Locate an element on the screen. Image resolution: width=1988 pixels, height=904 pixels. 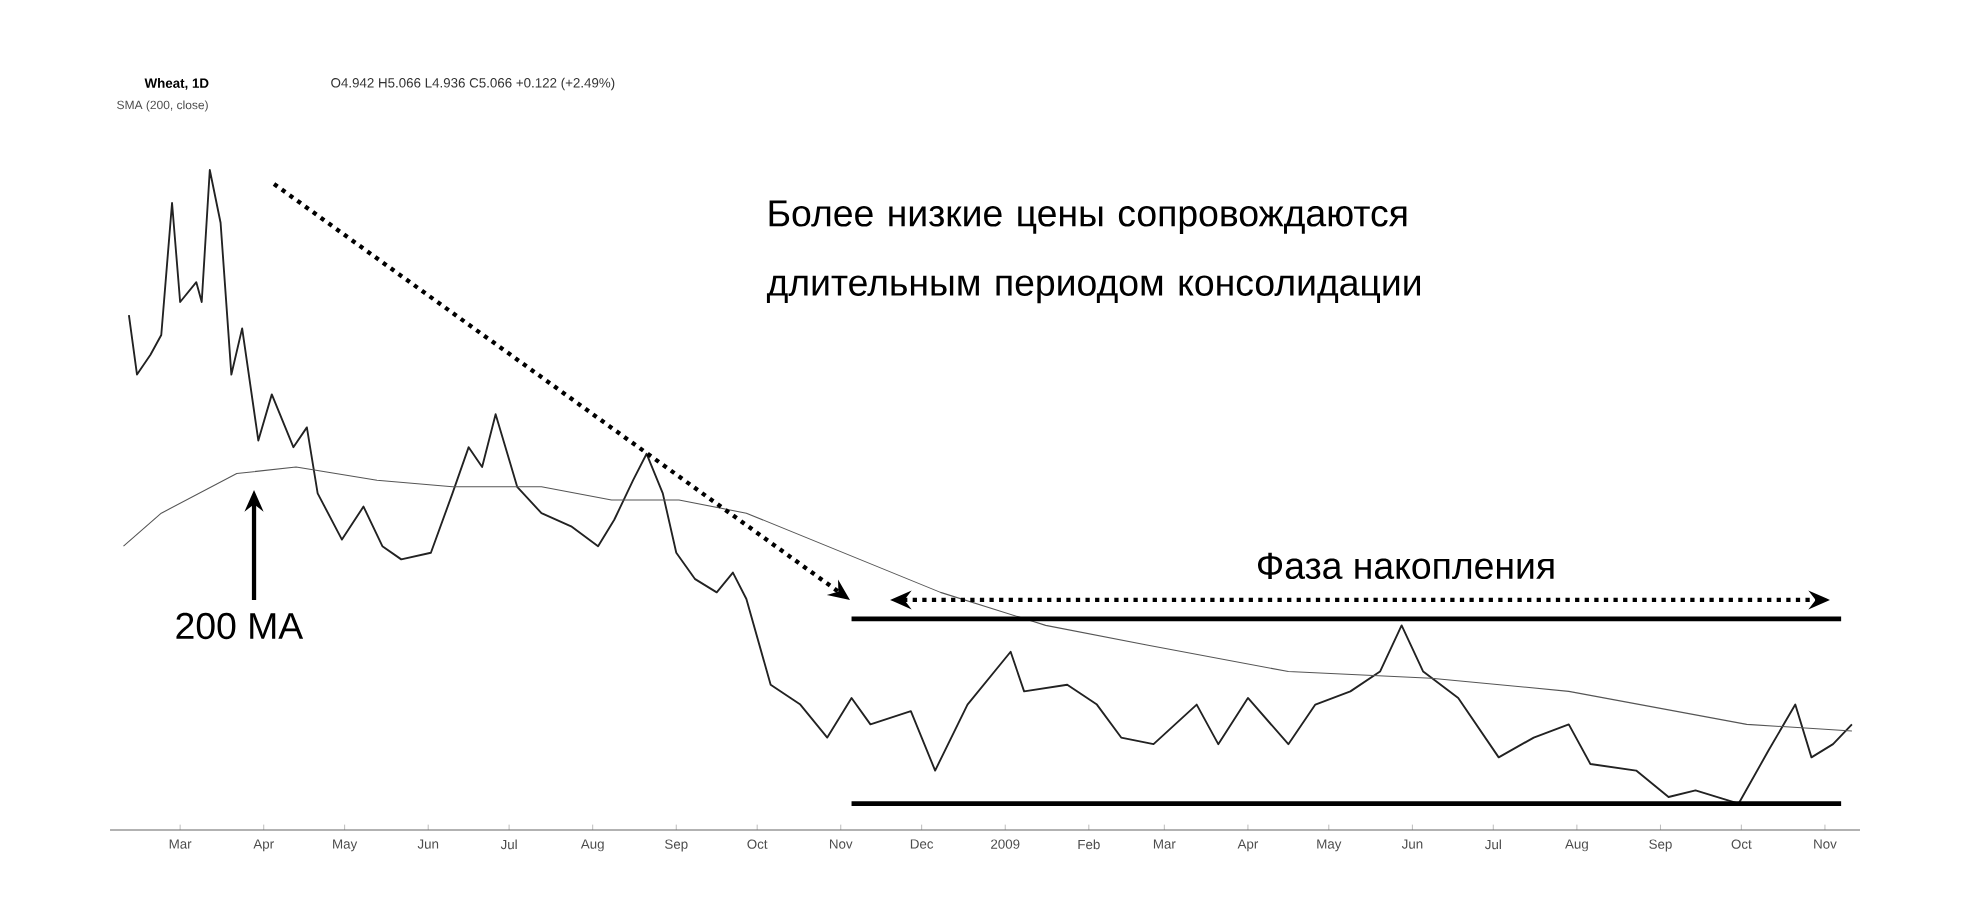
annotation: Более низкие цены сопровождаются длительным периодом консолидации is located at coordinates (1093, 252).